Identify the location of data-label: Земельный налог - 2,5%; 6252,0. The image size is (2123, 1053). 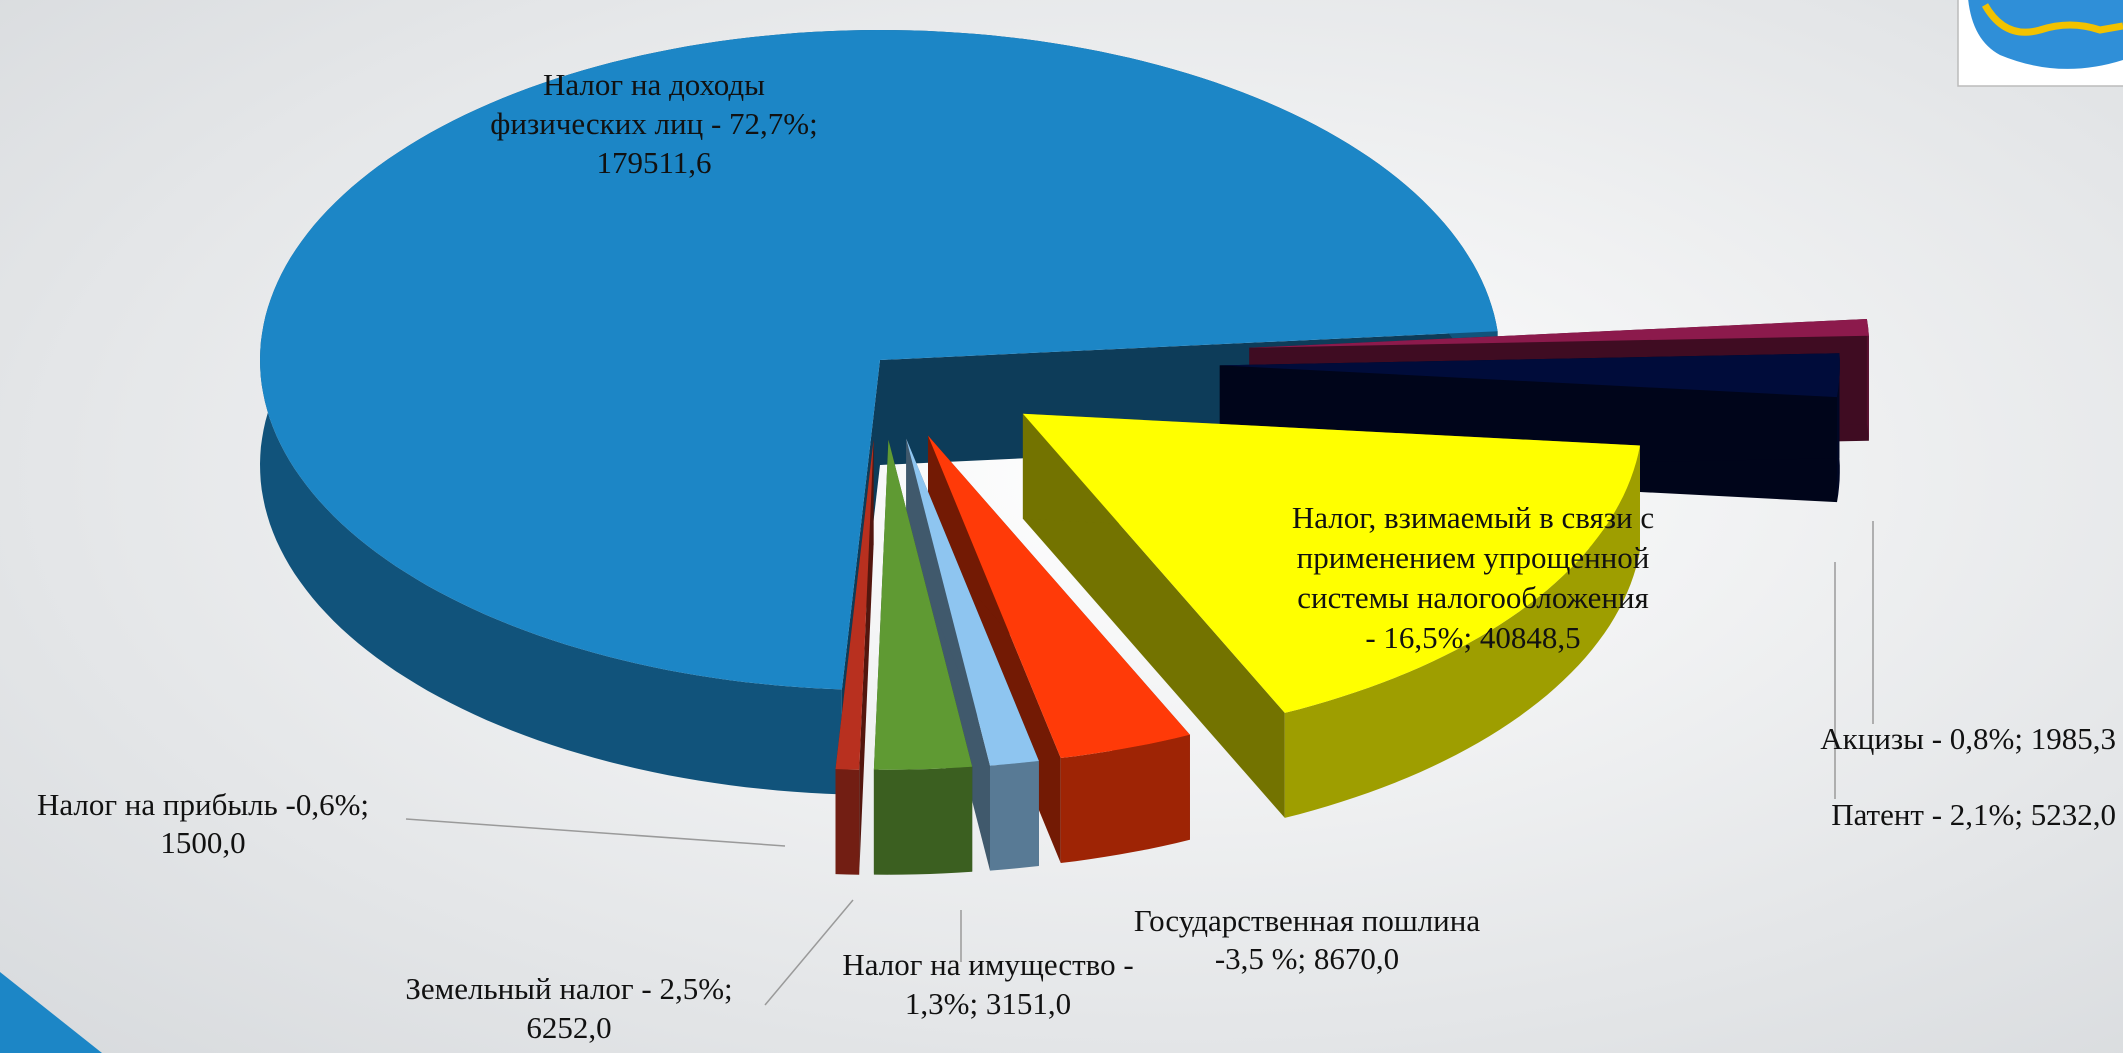
(568, 1008).